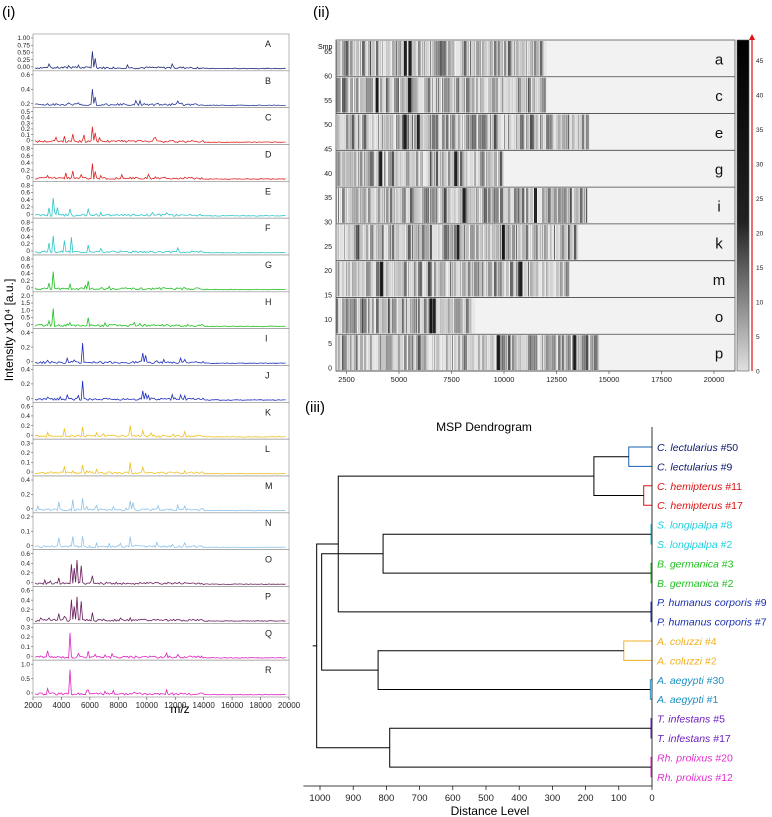 The width and height of the screenshot is (772, 817). I want to click on spectrum-O: 0.6 0.4 0.2 0 O, so click(155, 568).